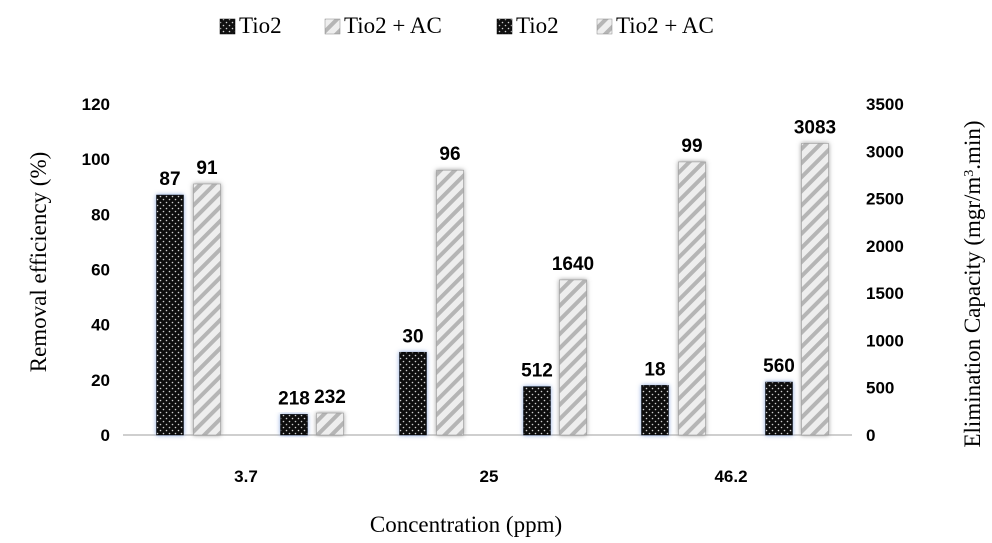  What do you see at coordinates (691, 146) in the screenshot?
I see `data-label: 99` at bounding box center [691, 146].